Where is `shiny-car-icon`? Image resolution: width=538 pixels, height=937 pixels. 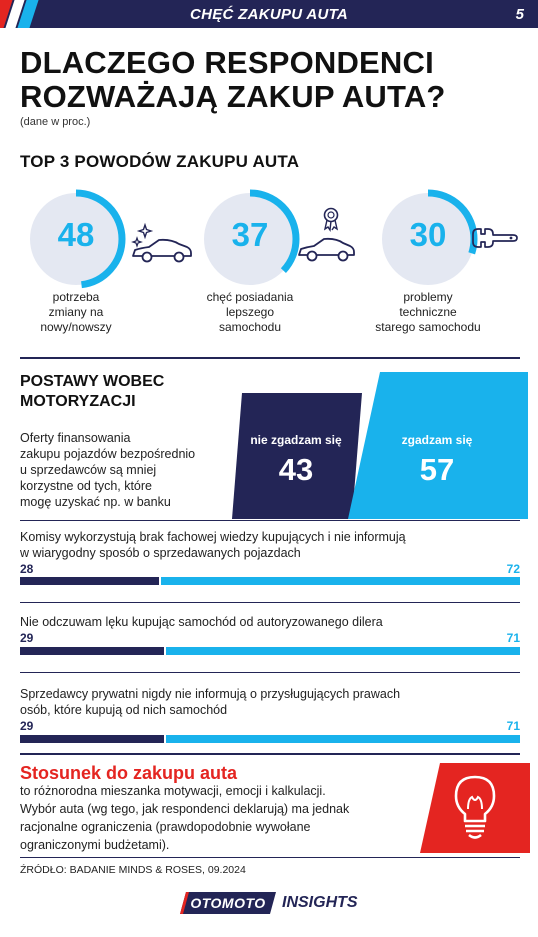 shiny-car-icon is located at coordinates (161, 242).